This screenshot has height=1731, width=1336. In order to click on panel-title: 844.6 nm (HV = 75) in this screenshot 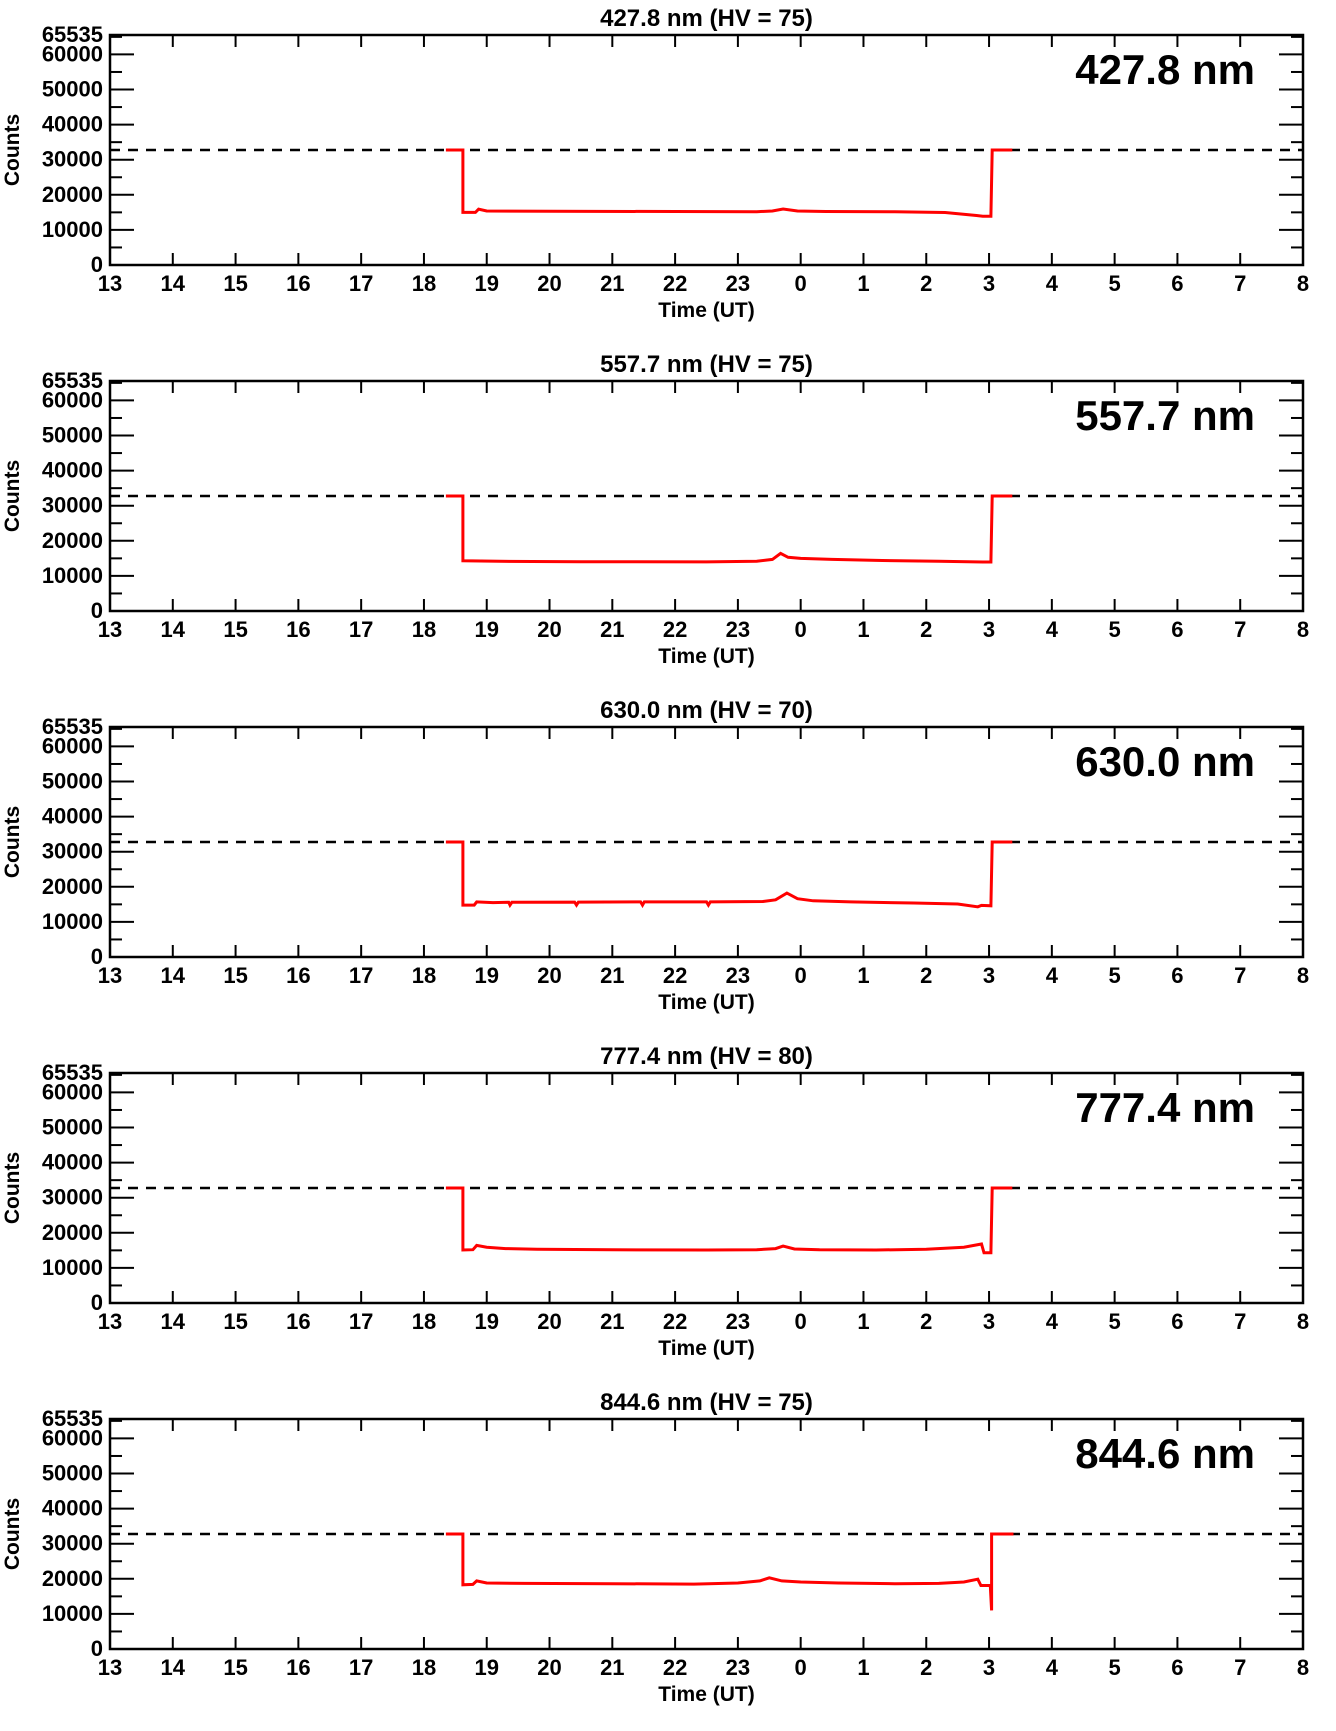, I will do `click(706, 1402)`.